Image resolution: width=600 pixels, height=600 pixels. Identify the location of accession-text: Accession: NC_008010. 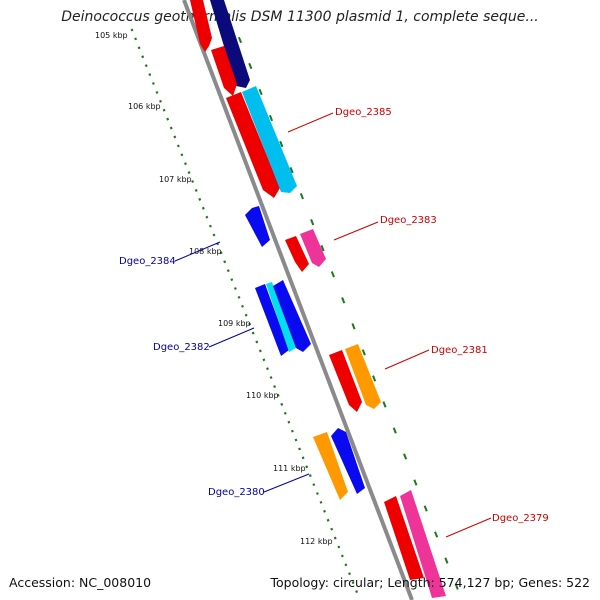
(80, 582).